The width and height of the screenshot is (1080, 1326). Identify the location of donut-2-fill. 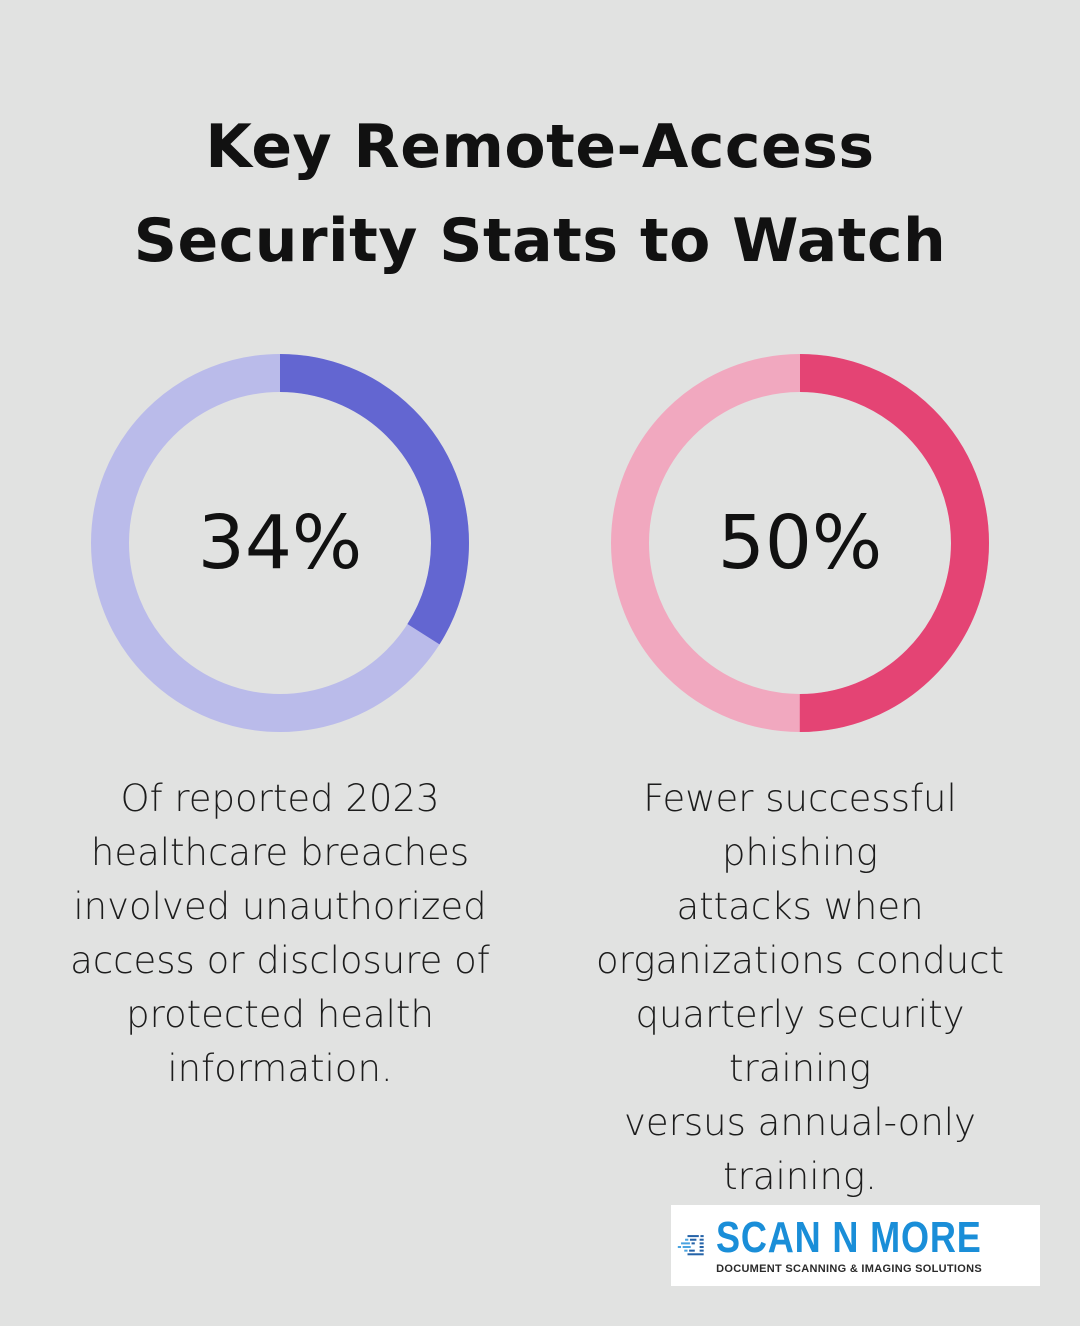
(800, 543).